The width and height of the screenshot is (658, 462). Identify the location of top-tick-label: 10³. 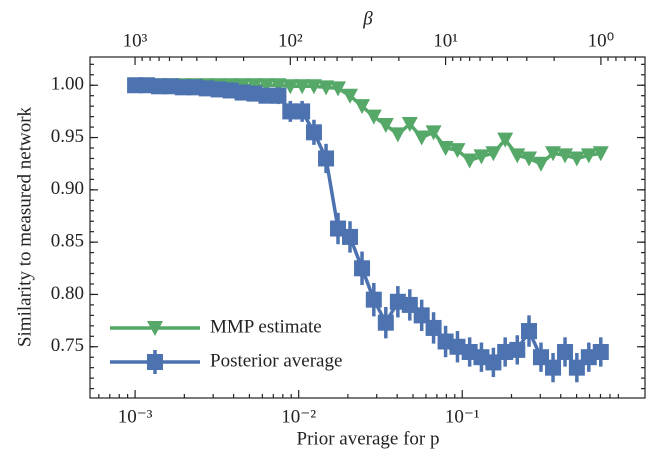
(135, 40).